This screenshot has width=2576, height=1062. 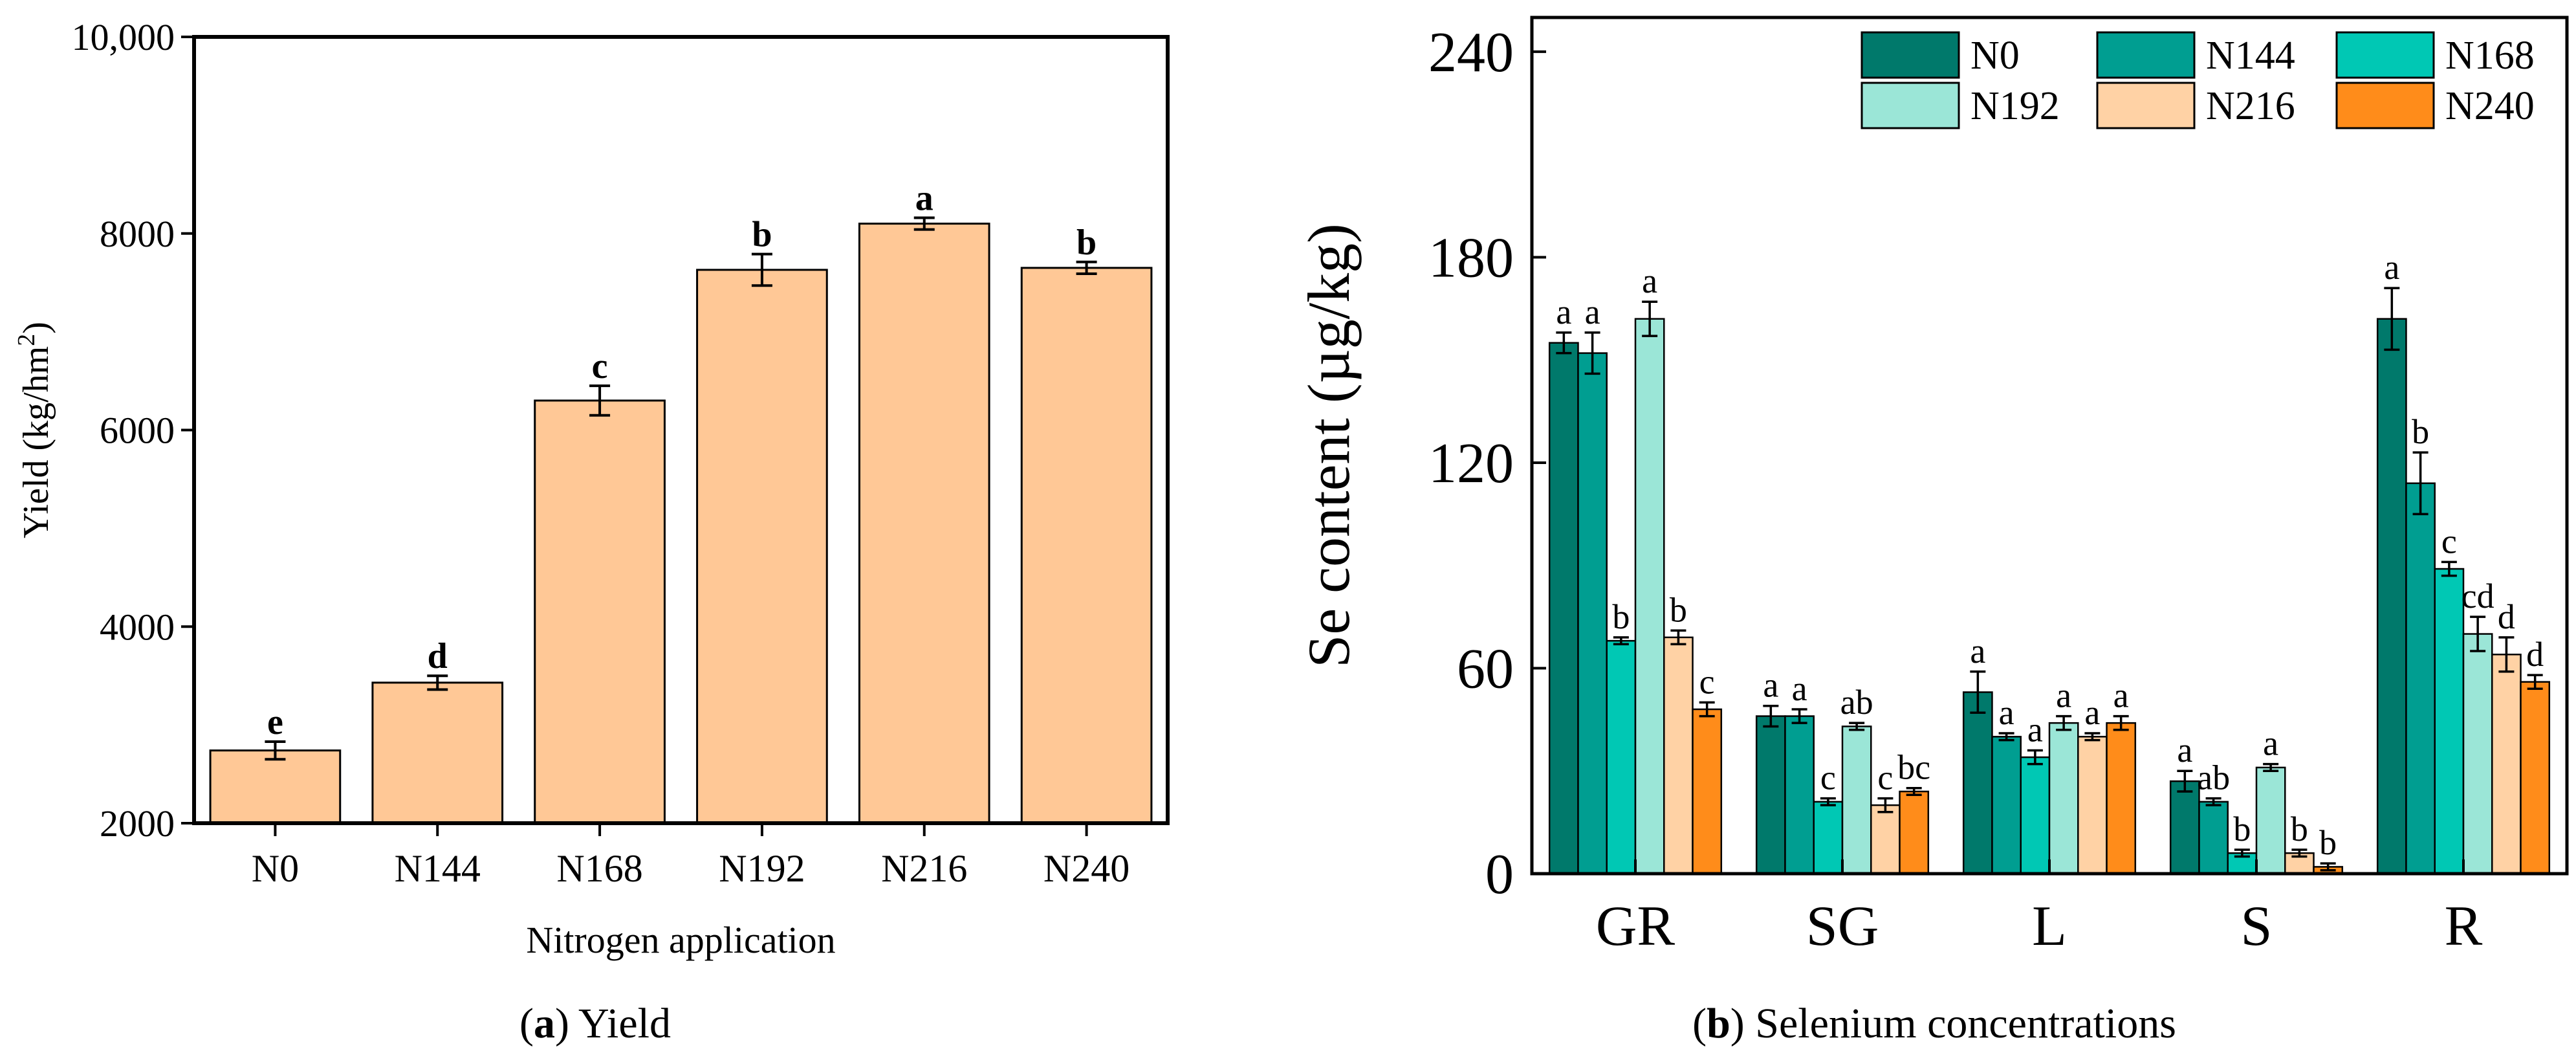 What do you see at coordinates (2449, 568) in the screenshot?
I see `se-error-bar-r-n168` at bounding box center [2449, 568].